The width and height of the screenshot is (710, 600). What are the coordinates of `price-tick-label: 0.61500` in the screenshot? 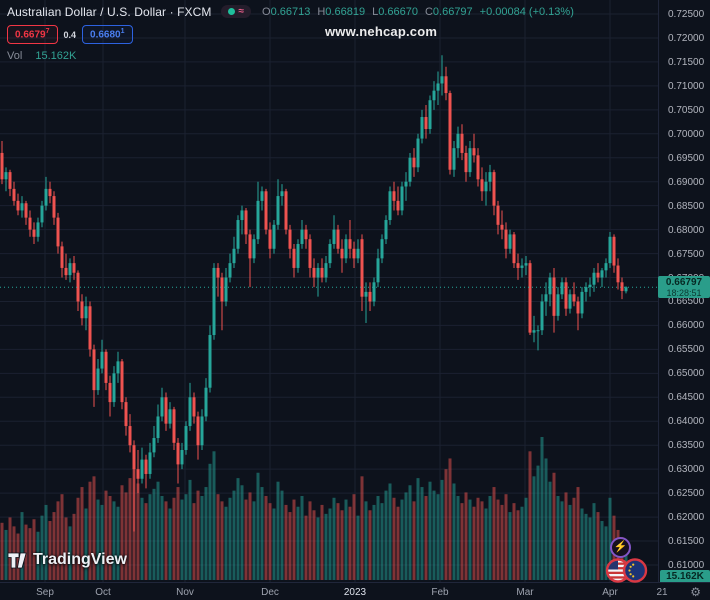 It's located at (686, 542).